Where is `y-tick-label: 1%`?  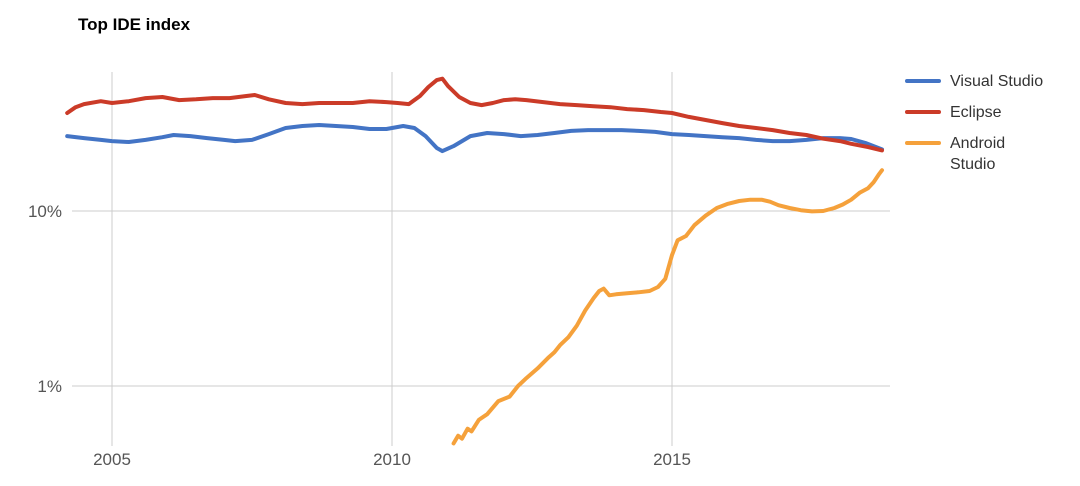
y-tick-label: 1% is located at coordinates (49, 386).